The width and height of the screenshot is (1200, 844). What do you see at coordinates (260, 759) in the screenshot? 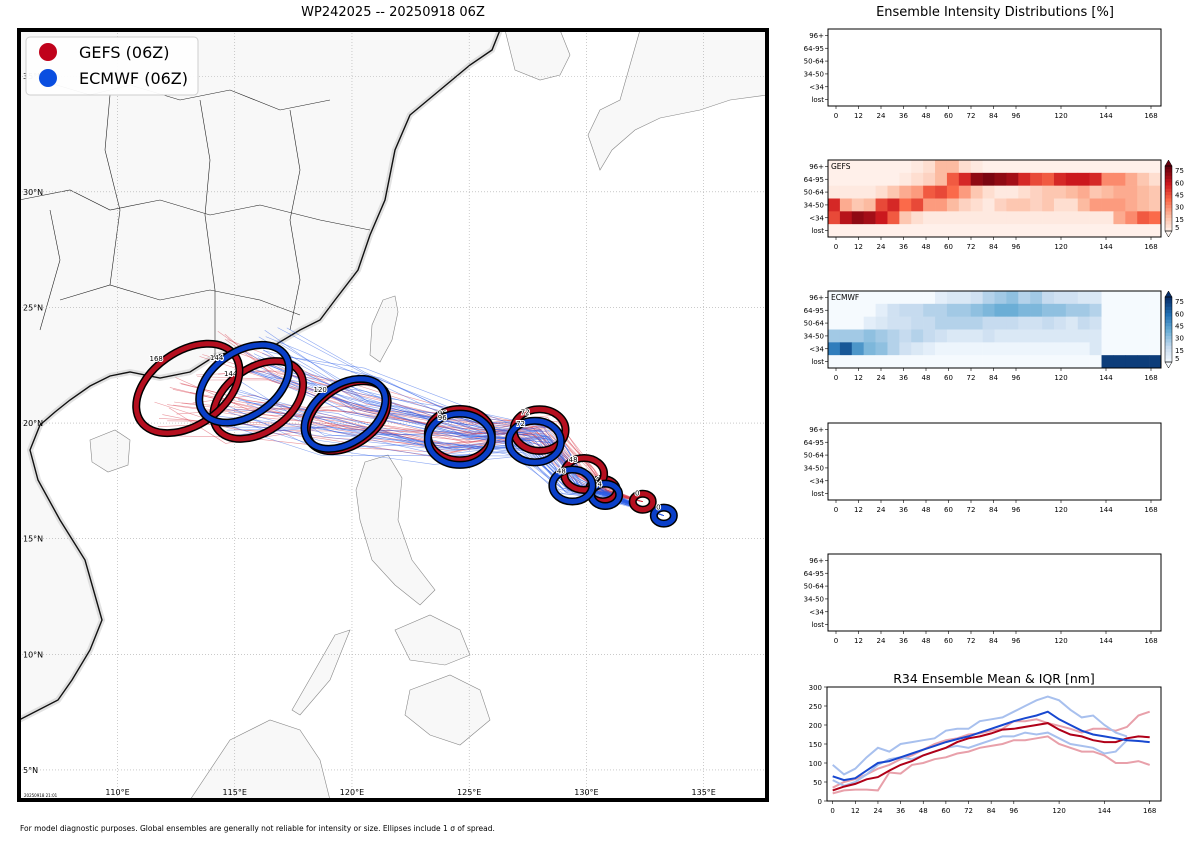
I see `land-borneo` at bounding box center [260, 759].